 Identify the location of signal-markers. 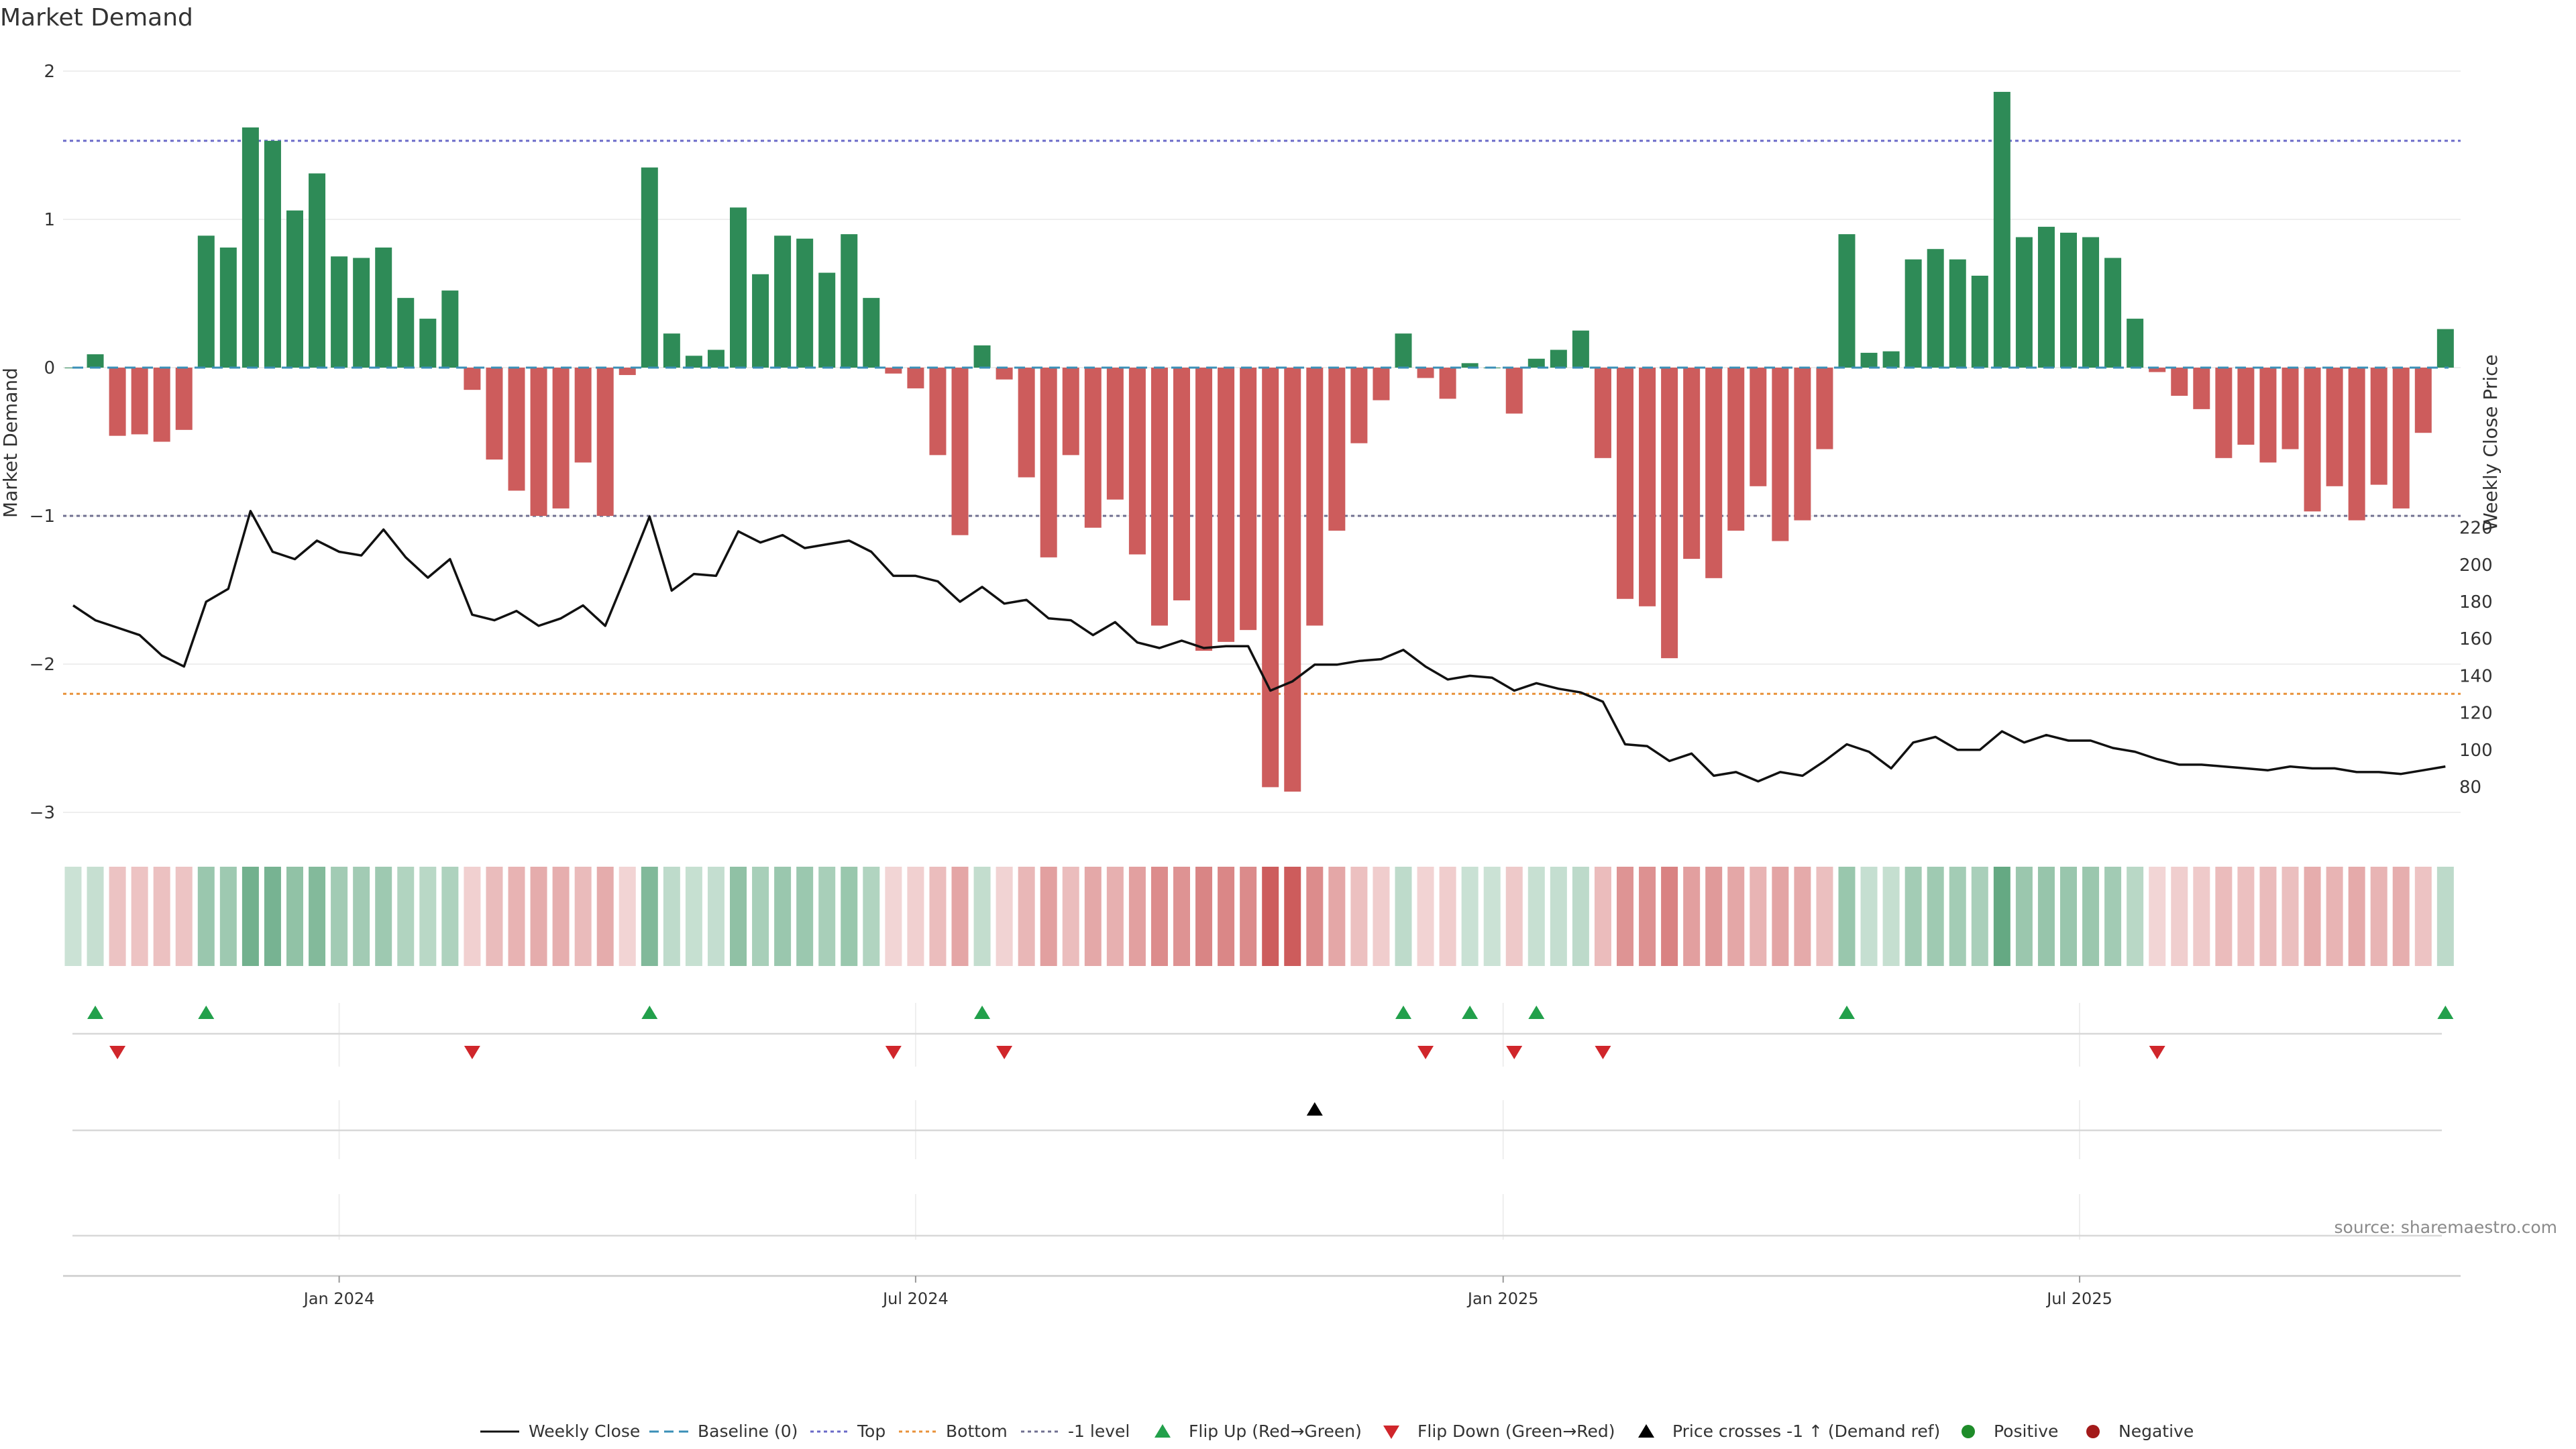
(1270, 1061).